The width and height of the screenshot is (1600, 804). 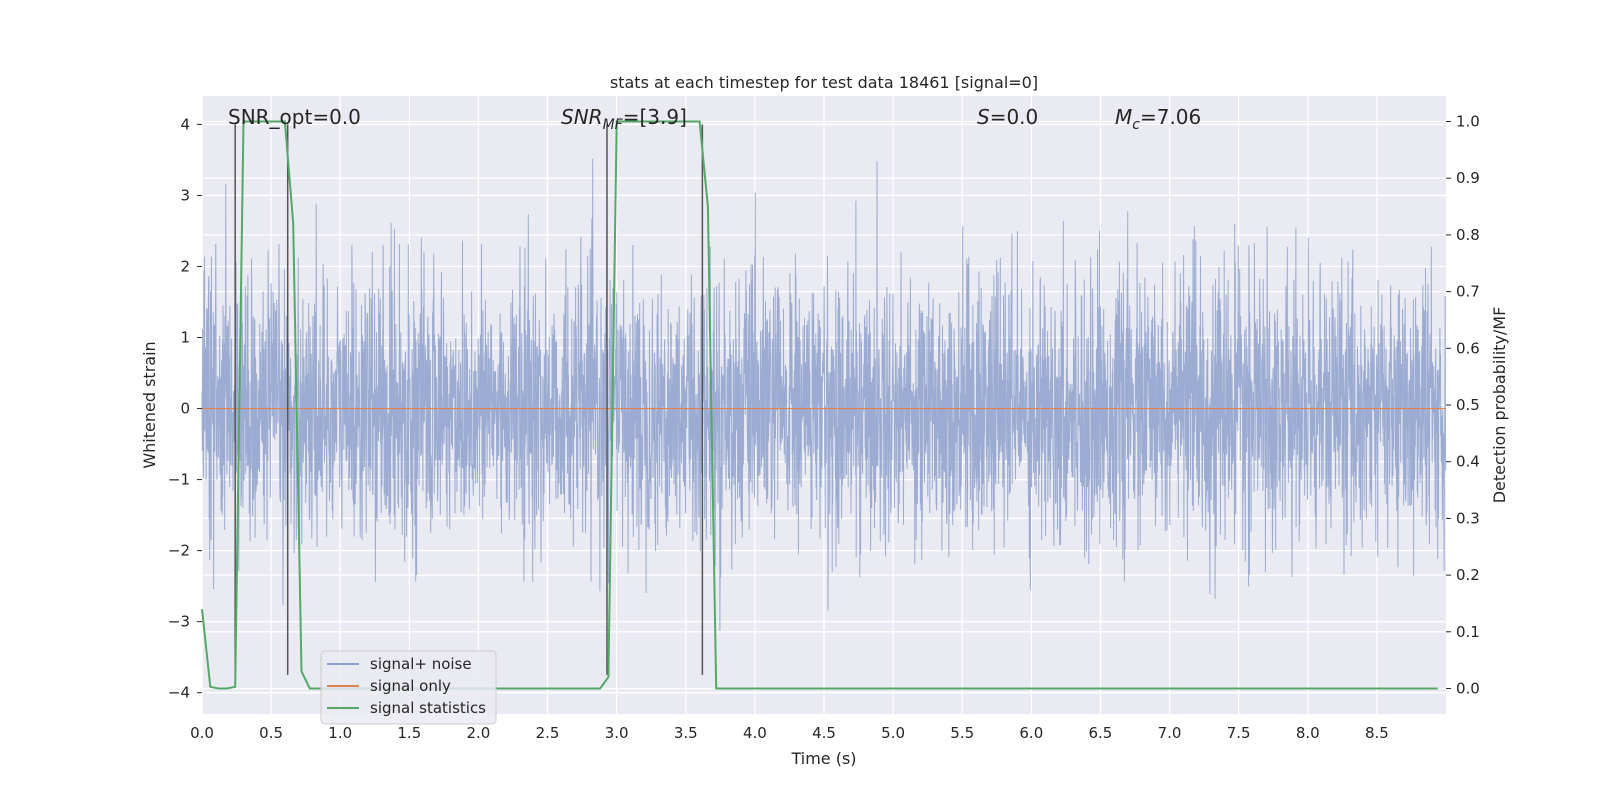 I want to click on annotation-s: S=0.0, so click(x=1007, y=117).